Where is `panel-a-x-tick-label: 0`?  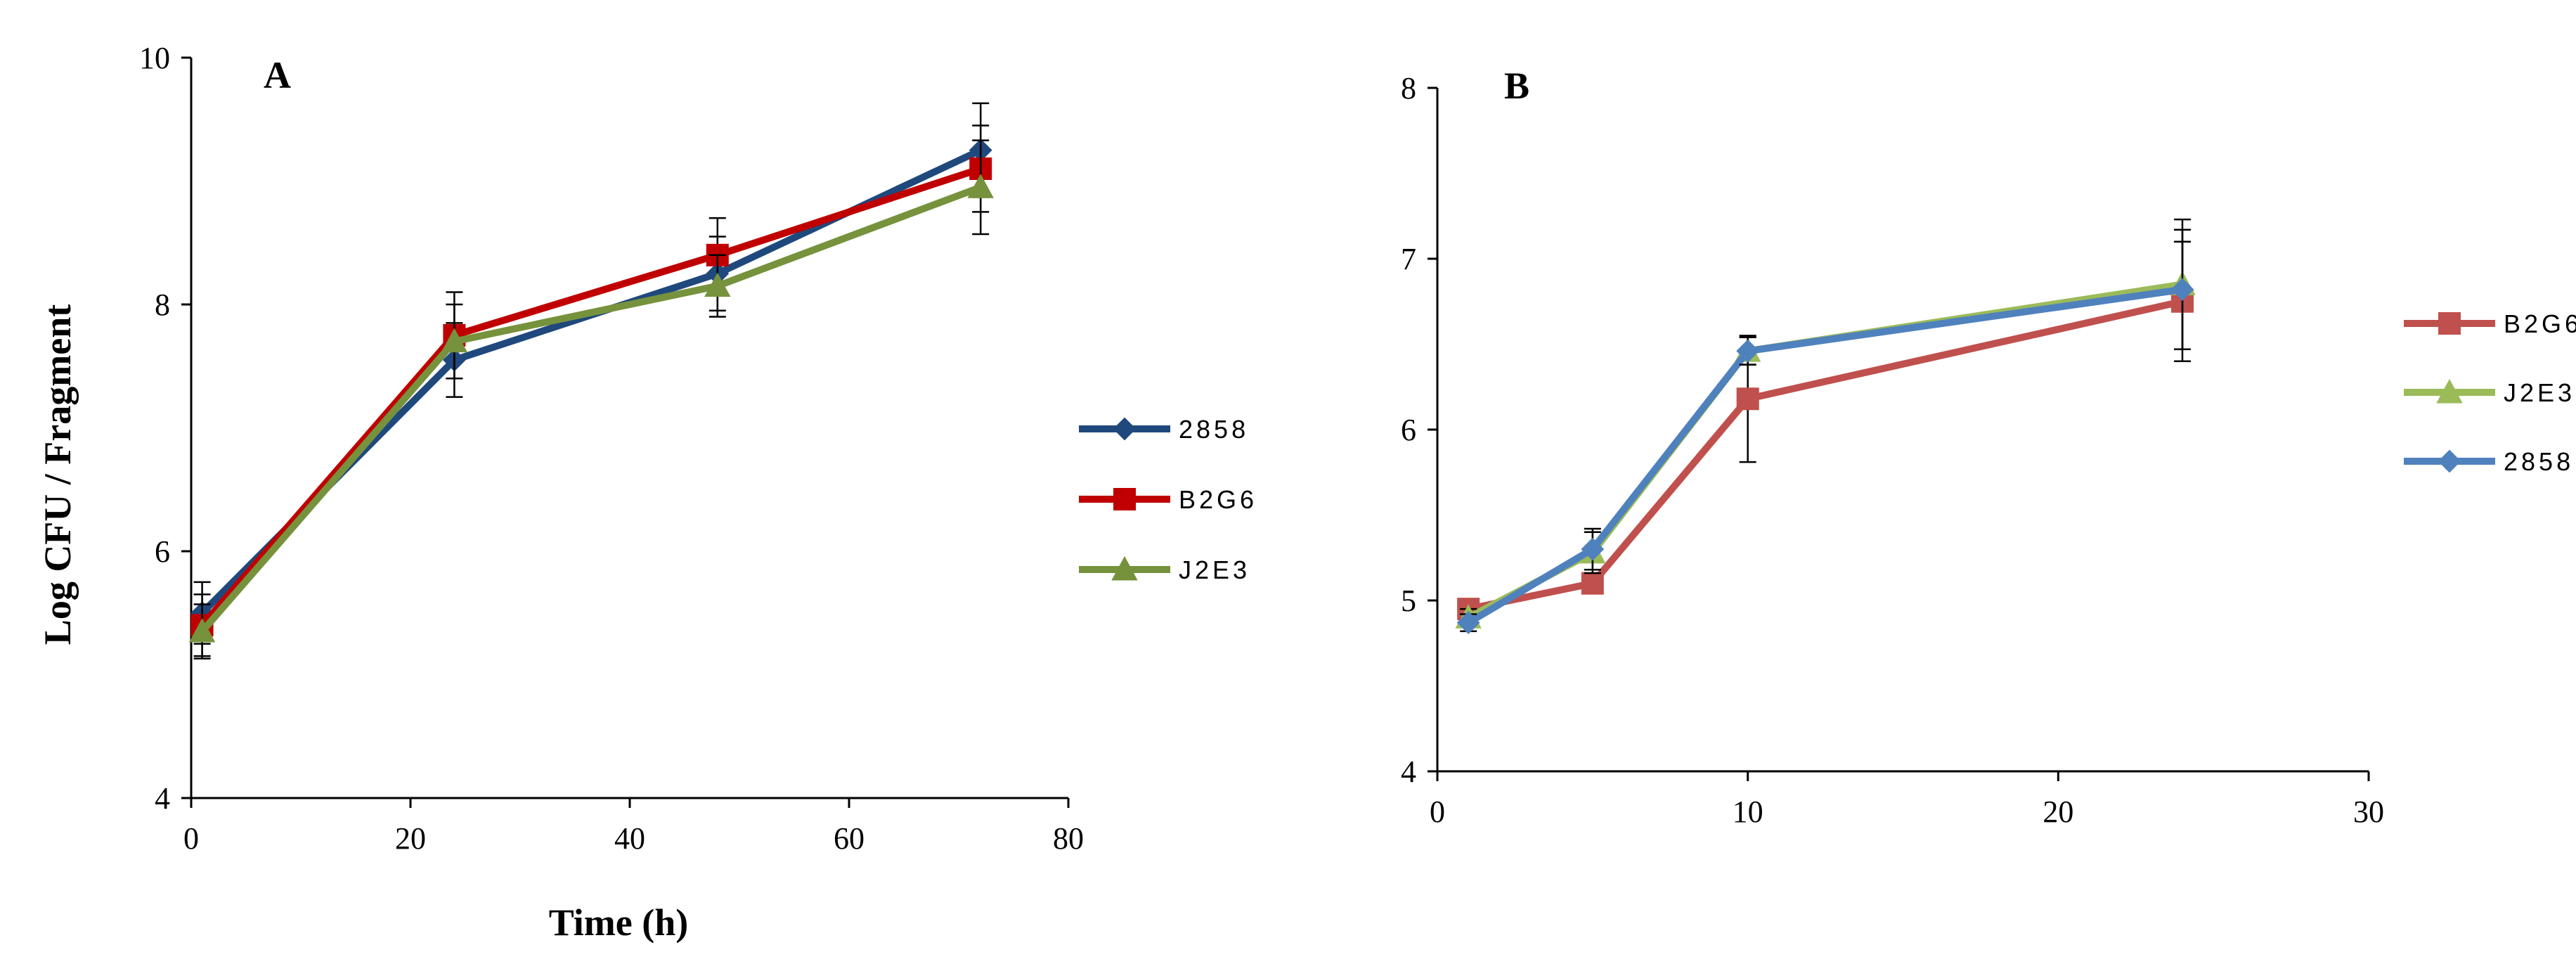 panel-a-x-tick-label: 0 is located at coordinates (191, 839).